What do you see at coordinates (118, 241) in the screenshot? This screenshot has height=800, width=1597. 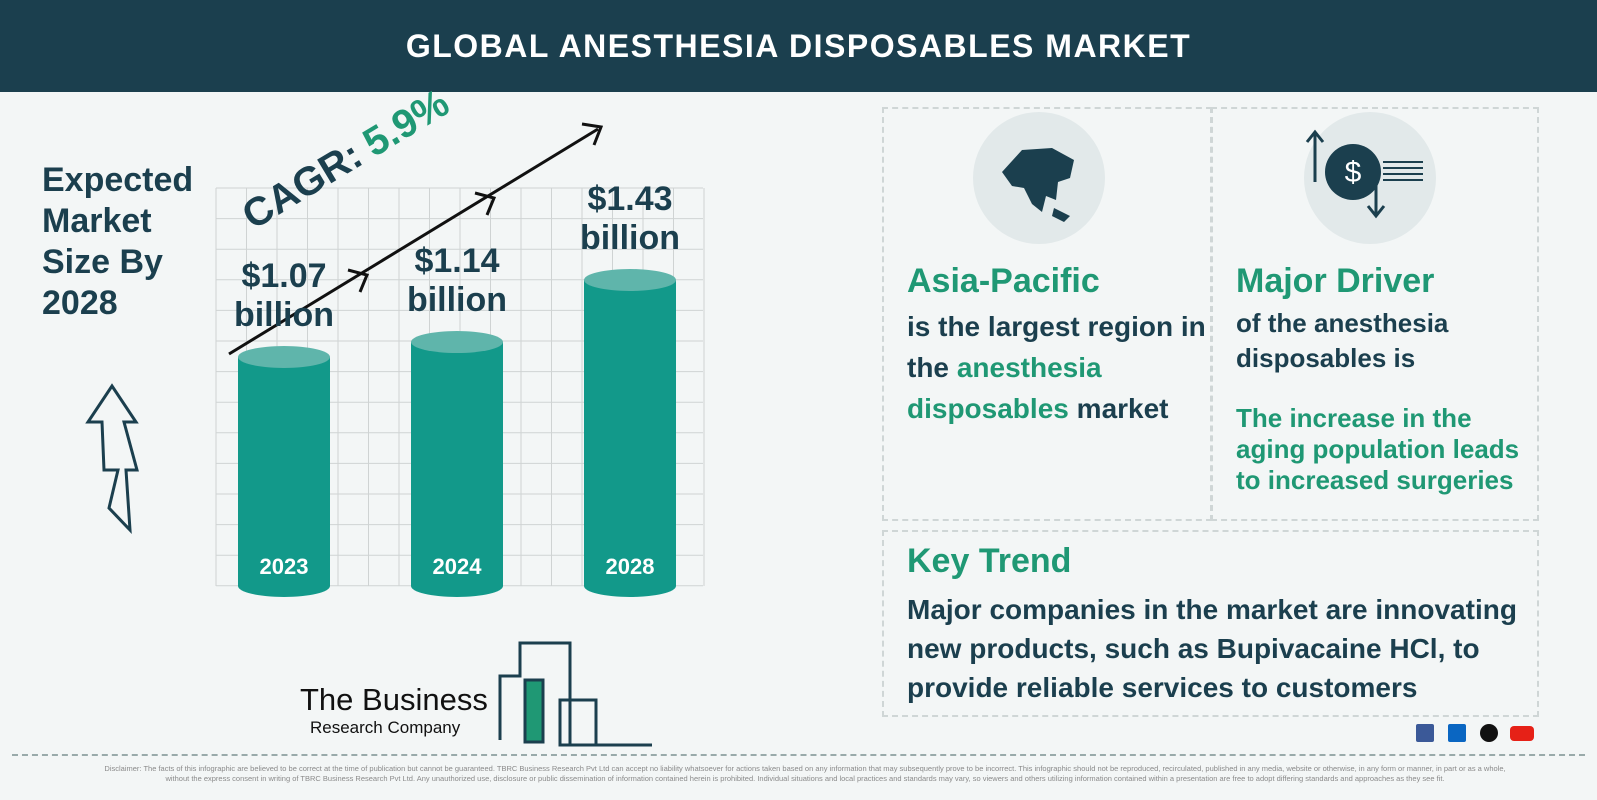 I see `chart-title: Expected Market Size By 2028` at bounding box center [118, 241].